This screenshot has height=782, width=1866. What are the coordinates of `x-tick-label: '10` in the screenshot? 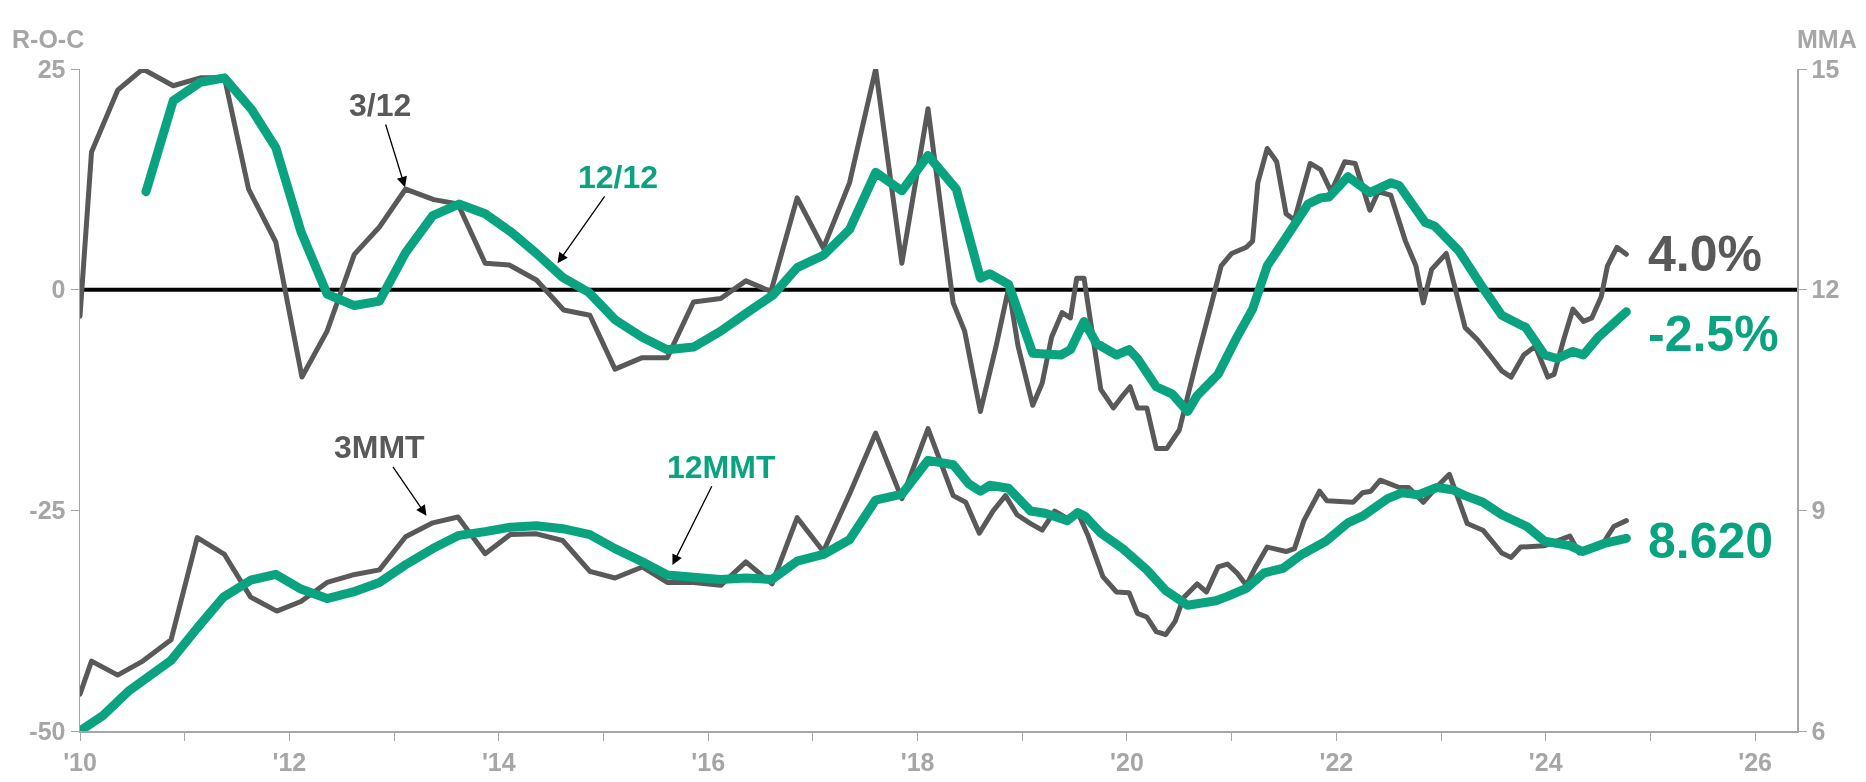 It's located at (80, 761).